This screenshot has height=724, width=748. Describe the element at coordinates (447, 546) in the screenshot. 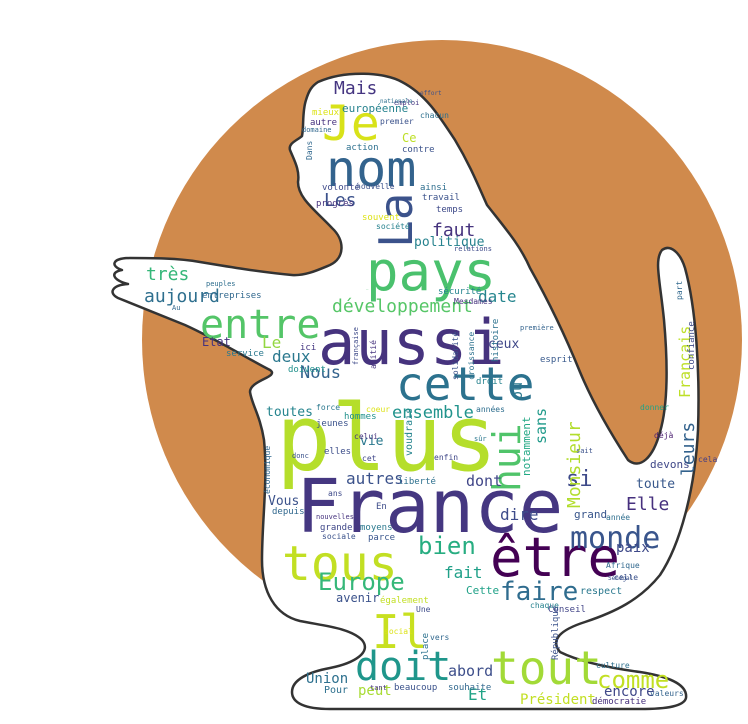

I see `cloud-word: bien` at that location.